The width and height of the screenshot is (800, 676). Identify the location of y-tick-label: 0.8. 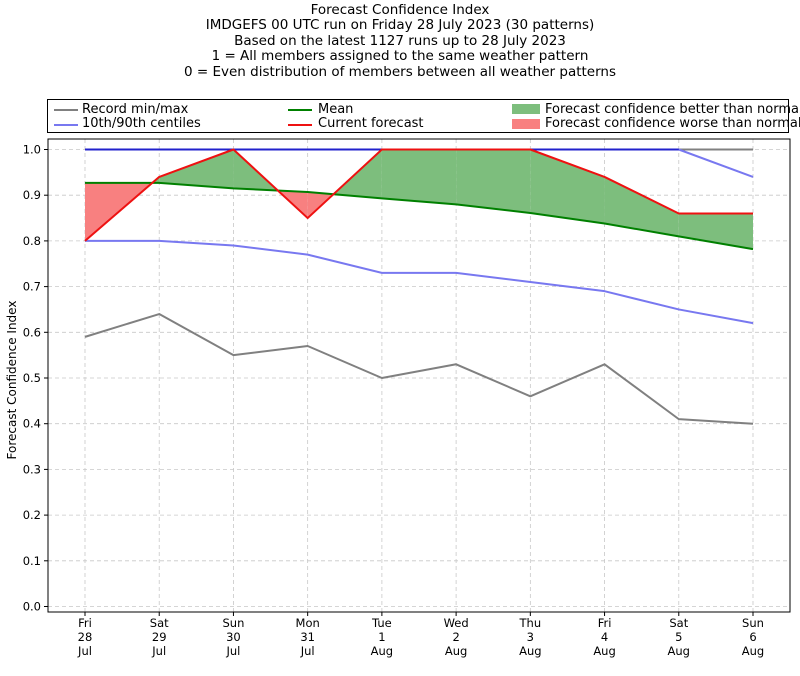
(32, 241).